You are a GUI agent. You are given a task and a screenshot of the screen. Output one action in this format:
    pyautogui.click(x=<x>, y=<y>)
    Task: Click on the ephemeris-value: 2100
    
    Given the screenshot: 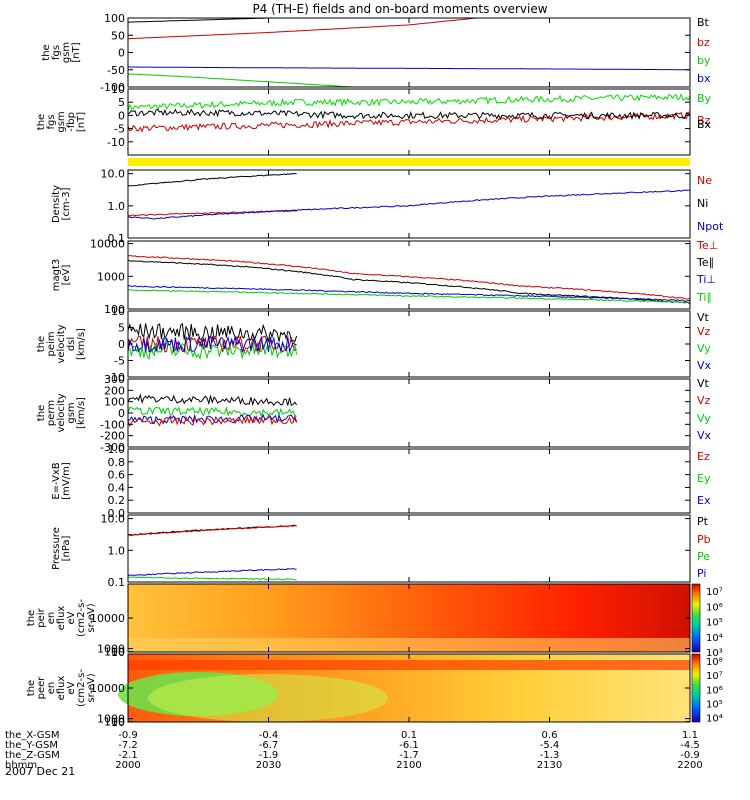 What is the action you would take?
    pyautogui.click(x=408, y=765)
    